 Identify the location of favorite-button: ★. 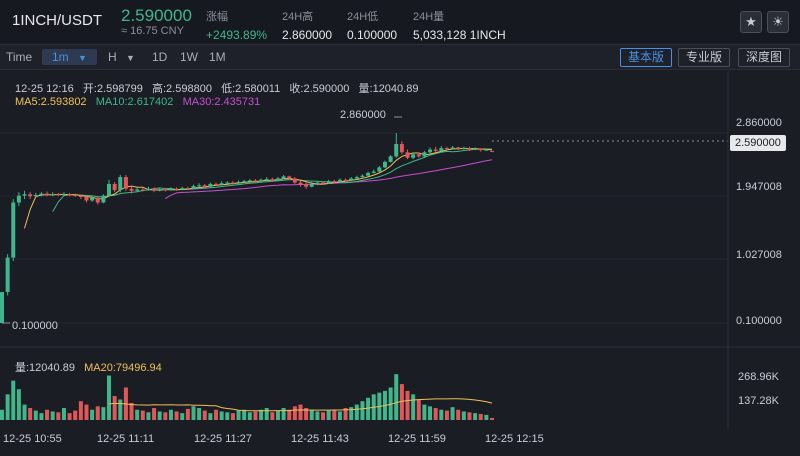
(751, 22).